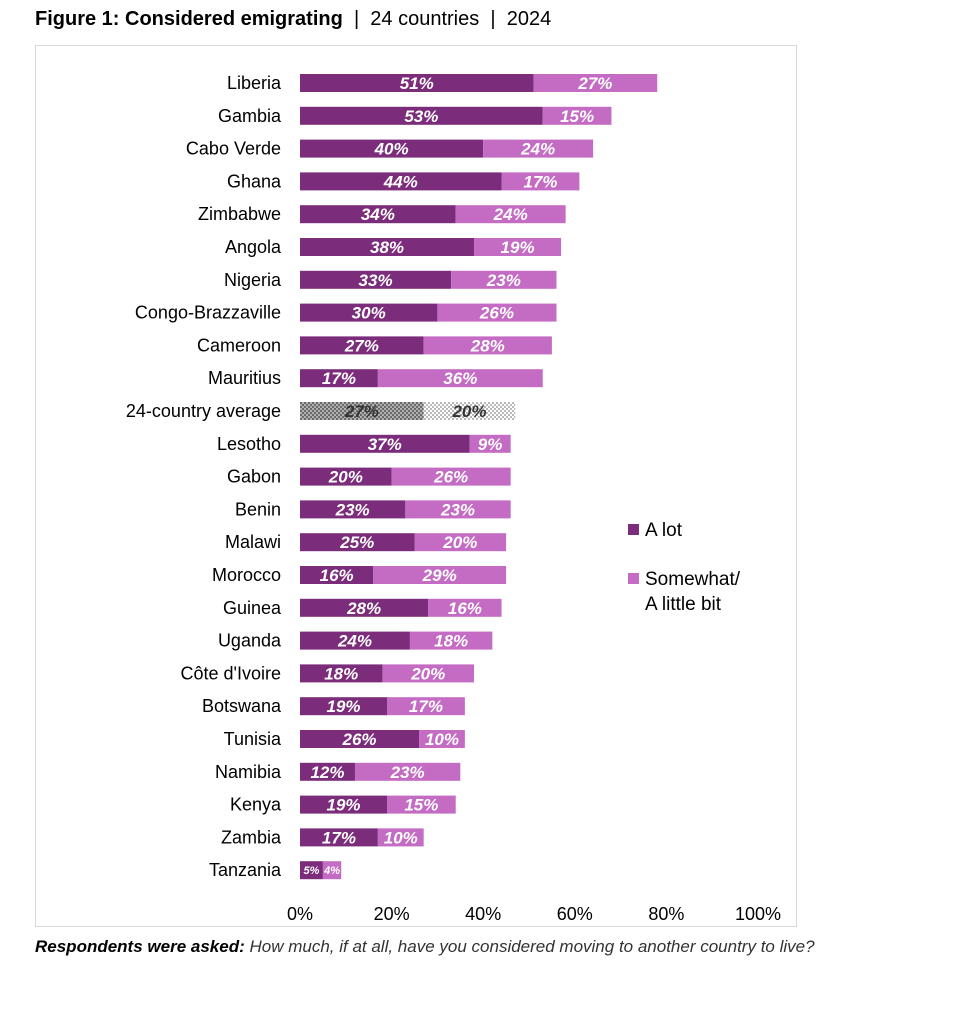 This screenshot has height=1026, width=955. I want to click on data-label-somewhat: 24%, so click(537, 149).